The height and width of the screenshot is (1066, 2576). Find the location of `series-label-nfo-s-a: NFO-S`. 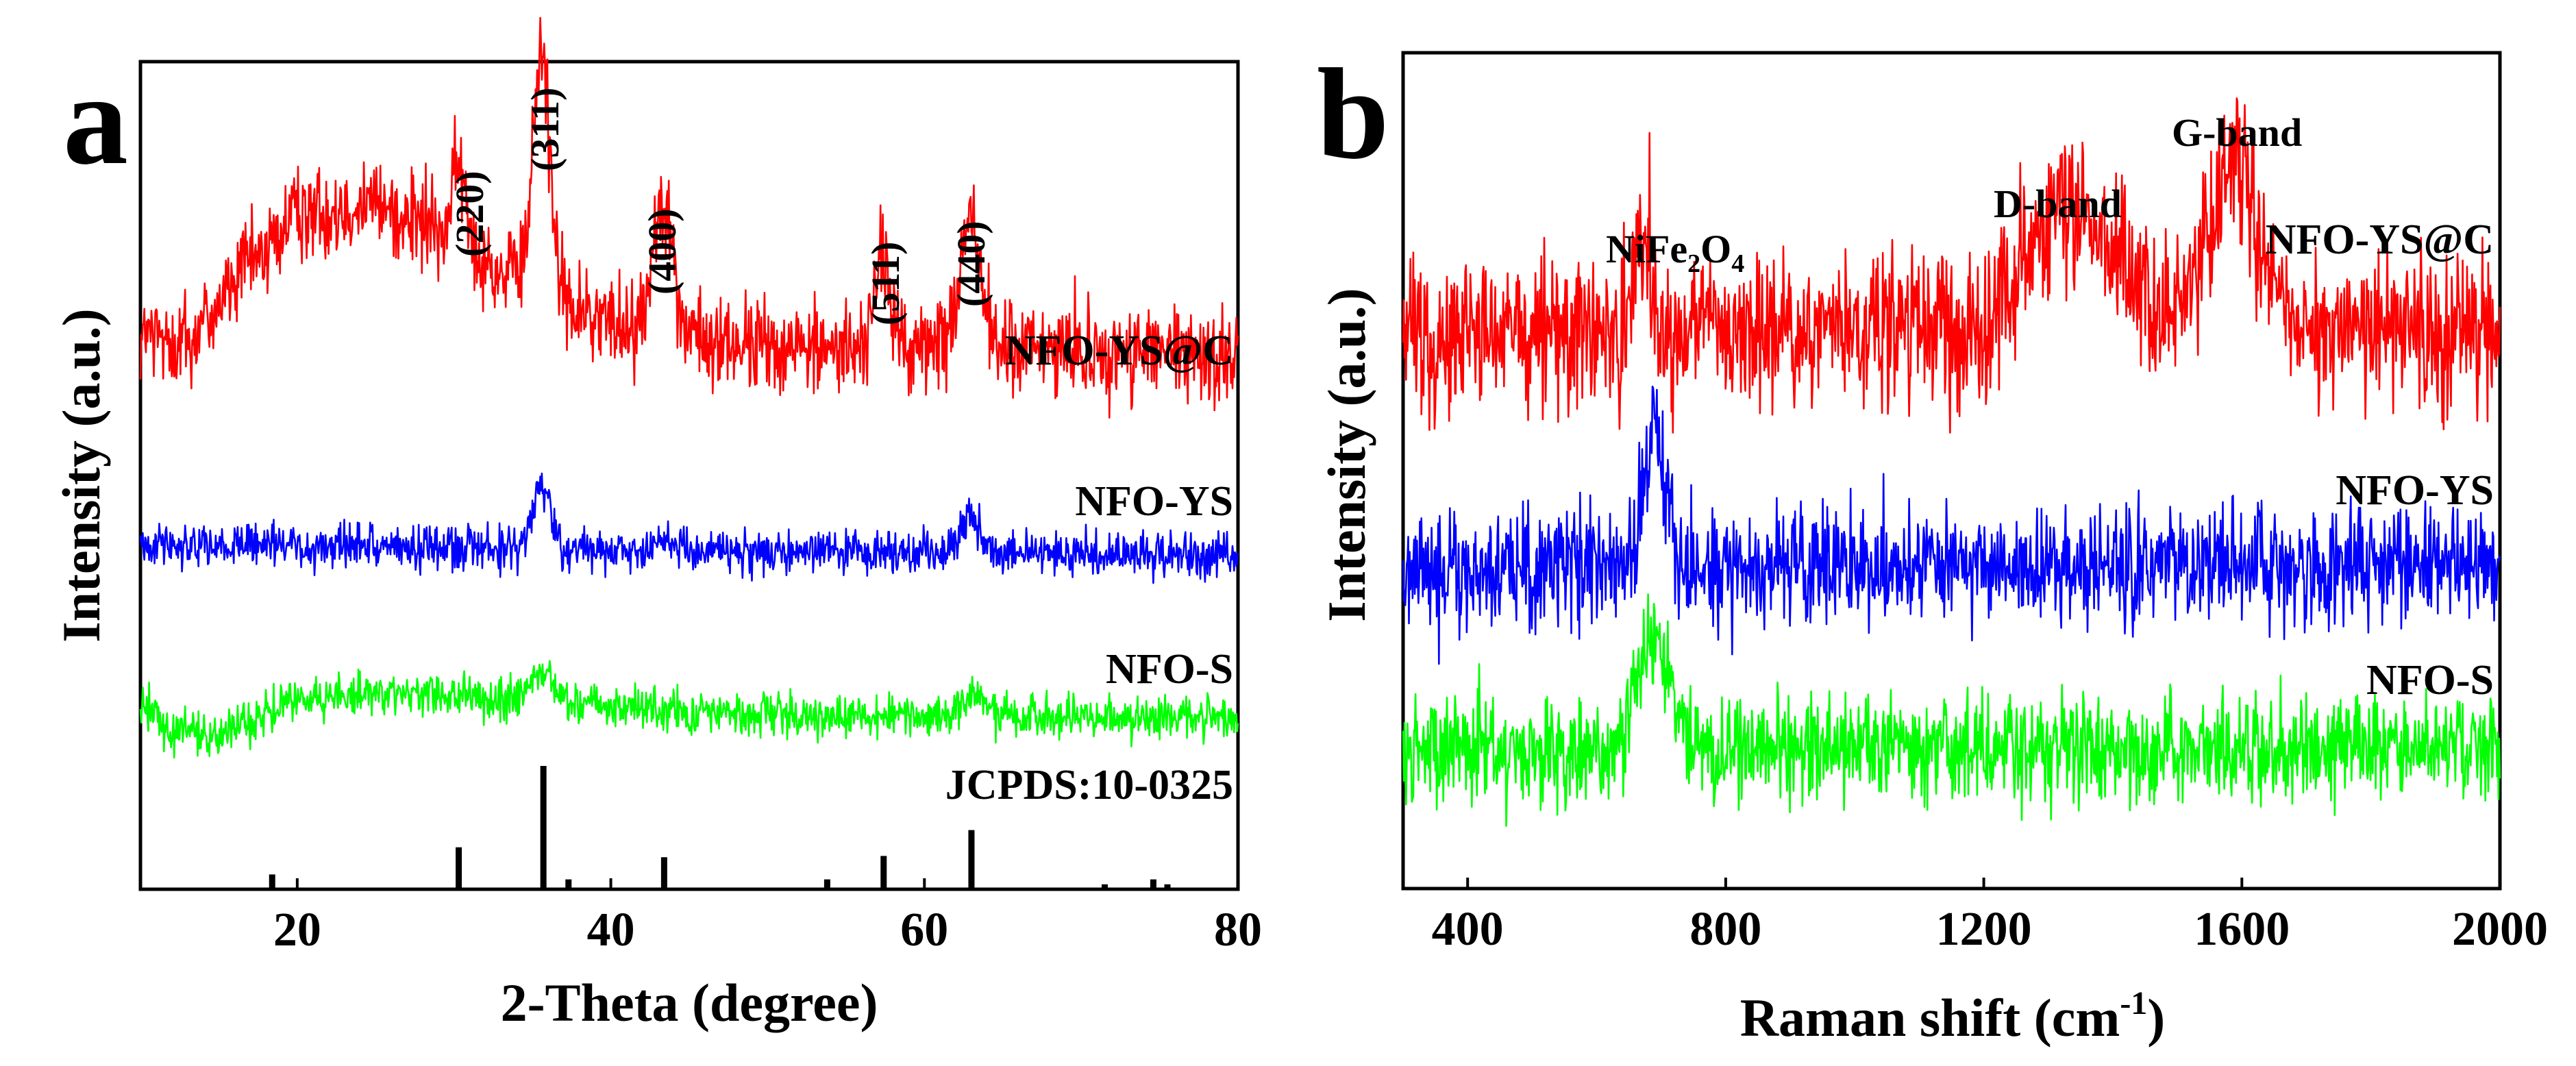

series-label-nfo-s-a: NFO-S is located at coordinates (1169, 669).